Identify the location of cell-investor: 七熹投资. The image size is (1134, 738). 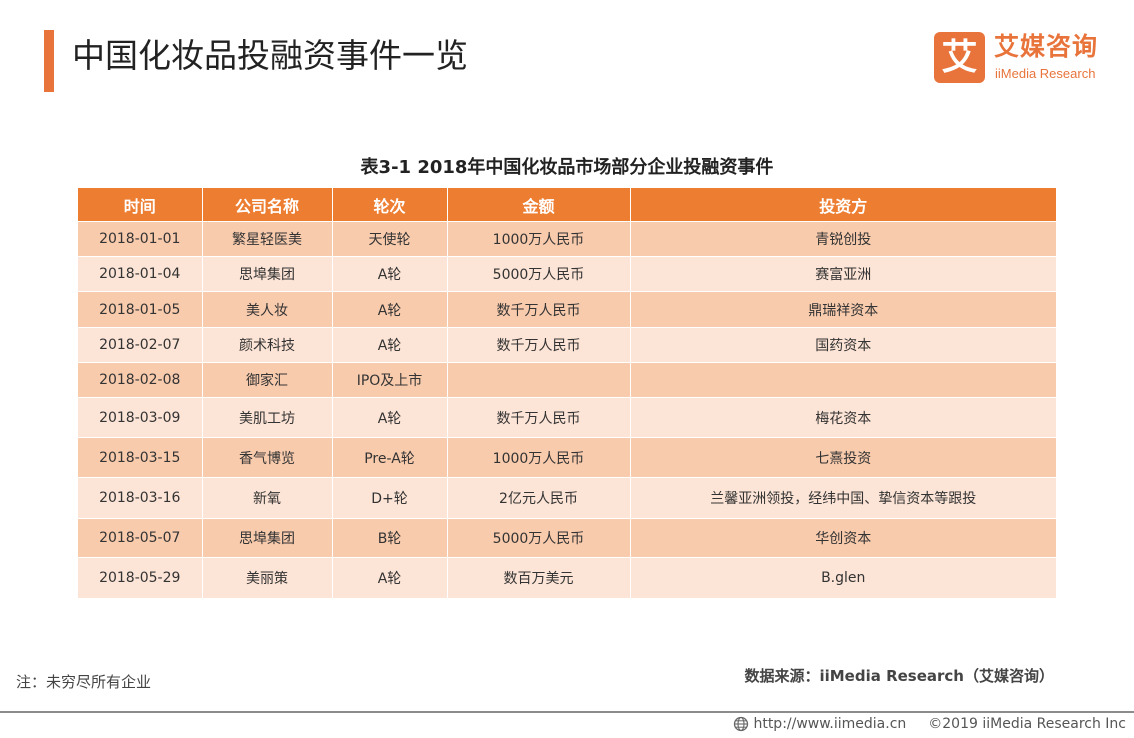
(843, 457).